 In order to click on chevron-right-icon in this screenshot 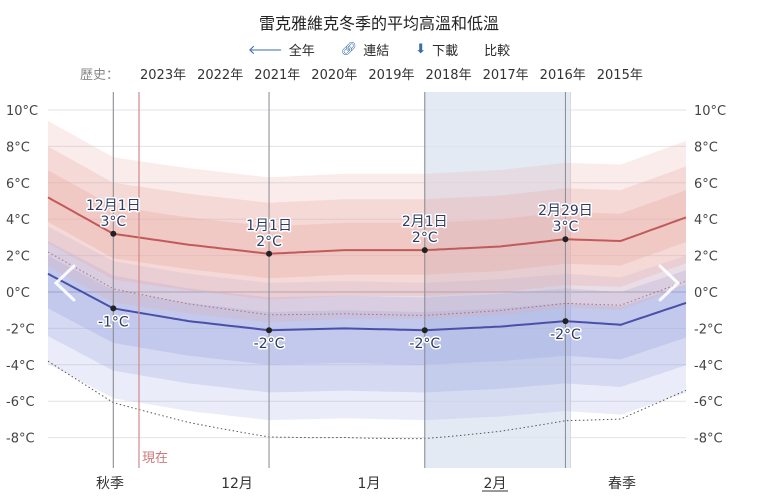, I will do `click(669, 283)`.